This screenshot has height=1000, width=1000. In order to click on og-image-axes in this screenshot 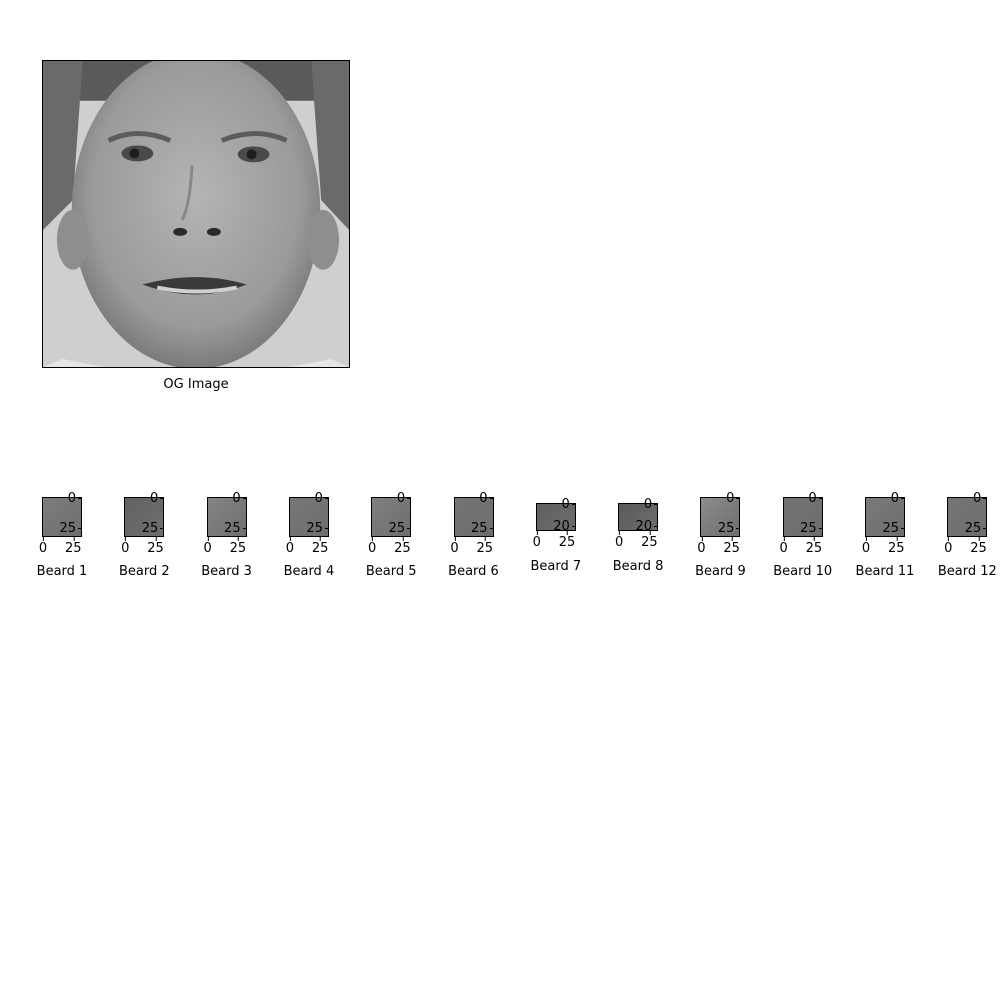, I will do `click(196, 214)`.